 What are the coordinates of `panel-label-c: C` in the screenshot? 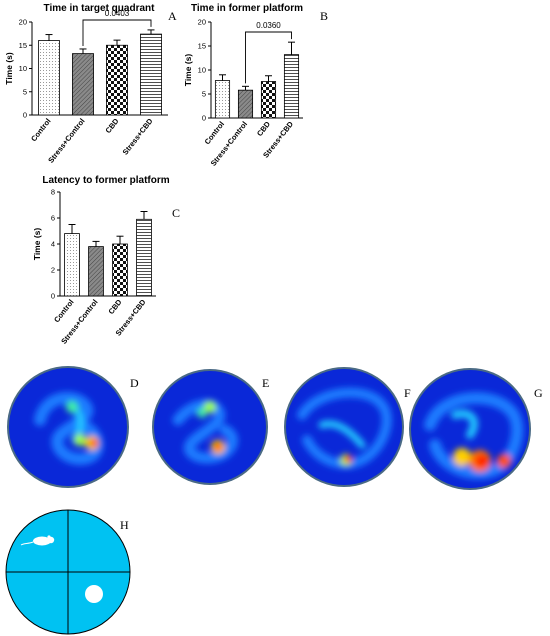 It's located at (176, 213).